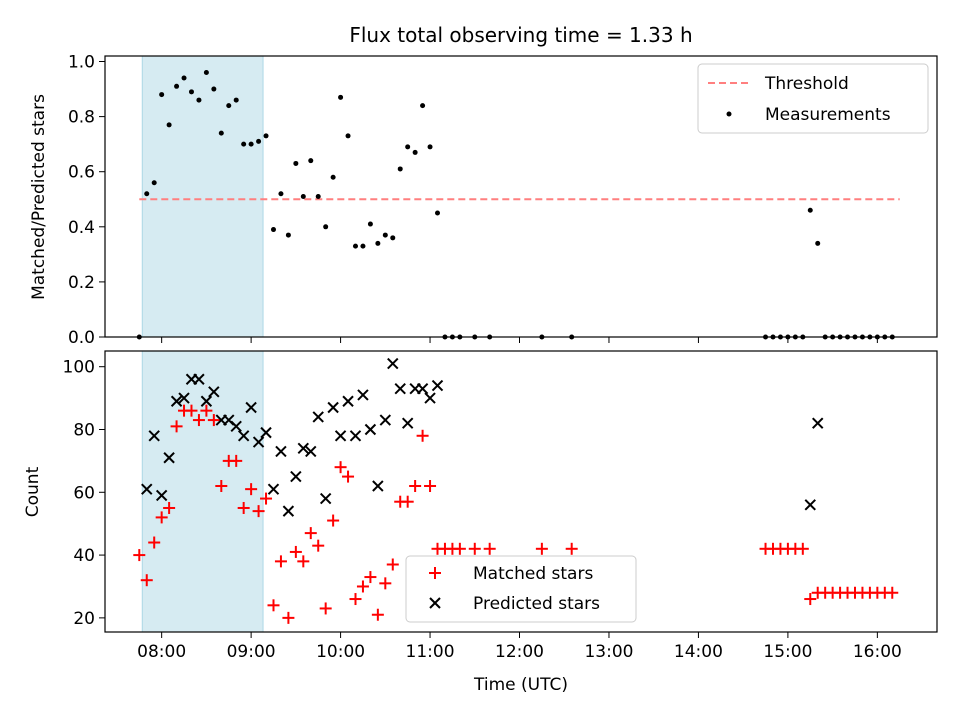 Image resolution: width=960 pixels, height=720 pixels. I want to click on chart-title: Flux total observing time = 1.33 h, so click(520, 35).